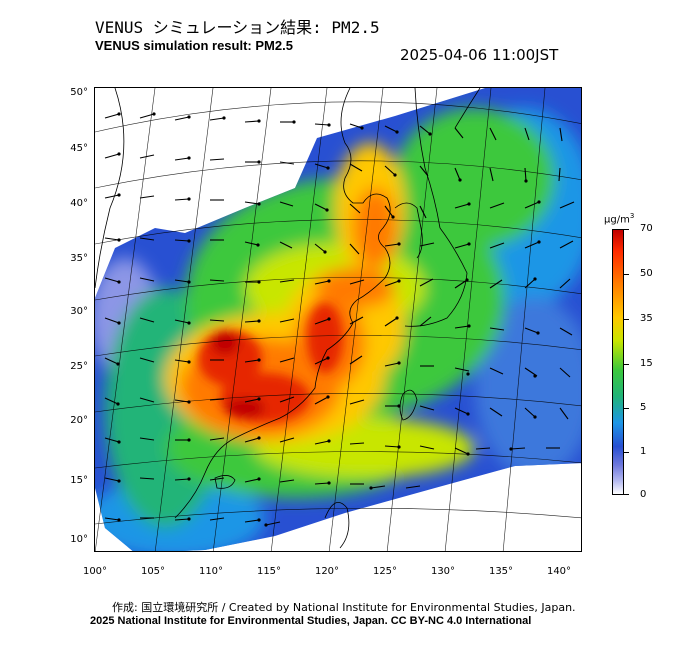 Image resolution: width=700 pixels, height=649 pixels. I want to click on lat-tick-label: 50°, so click(79, 92).